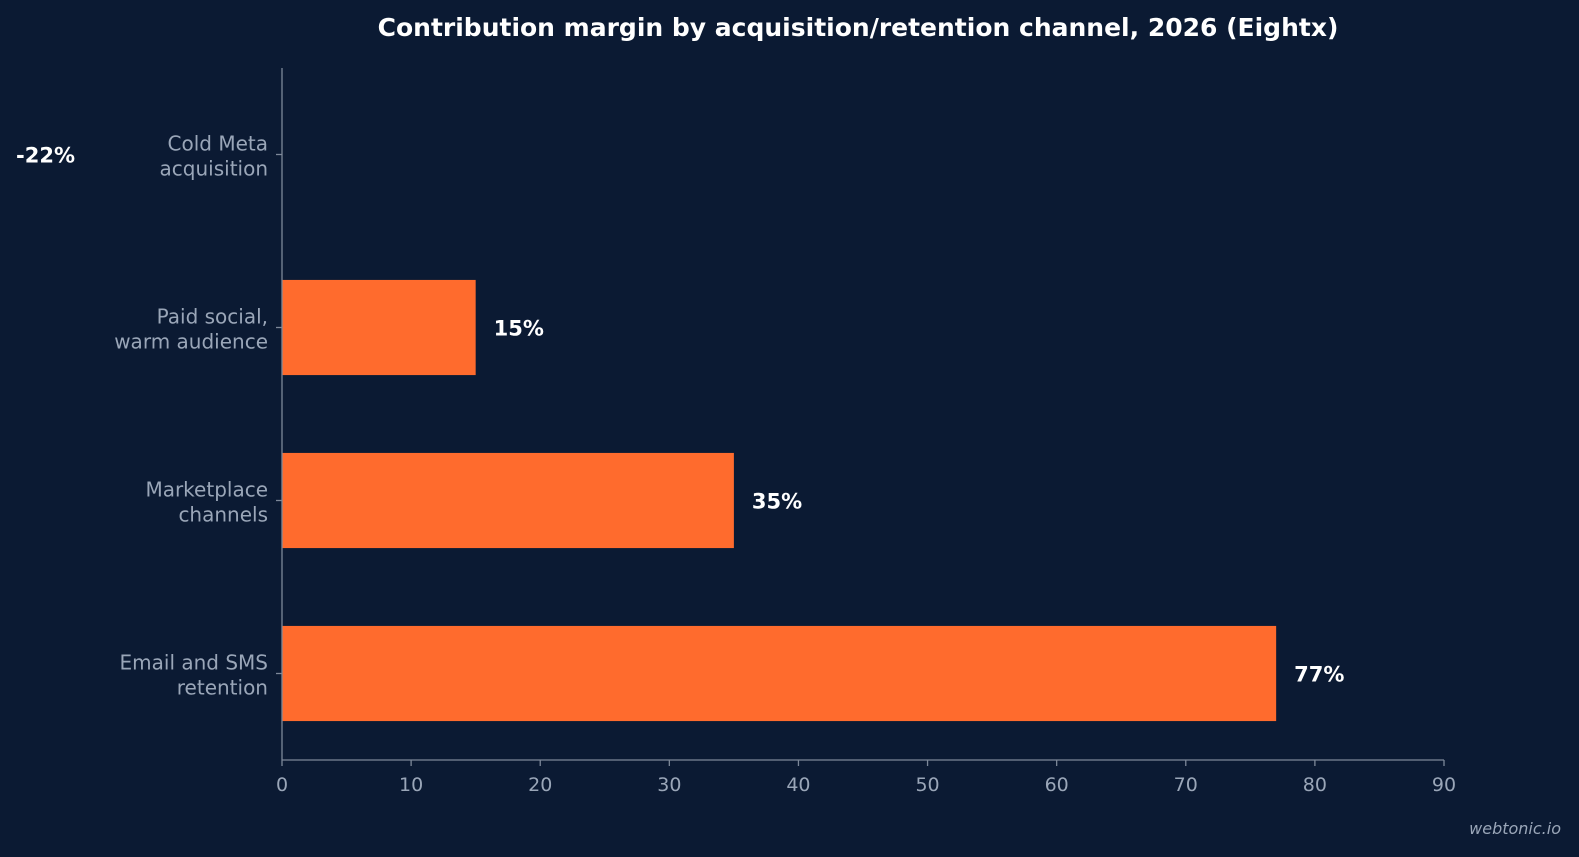 The height and width of the screenshot is (857, 1579). I want to click on x-tick-label: 80, so click(1315, 785).